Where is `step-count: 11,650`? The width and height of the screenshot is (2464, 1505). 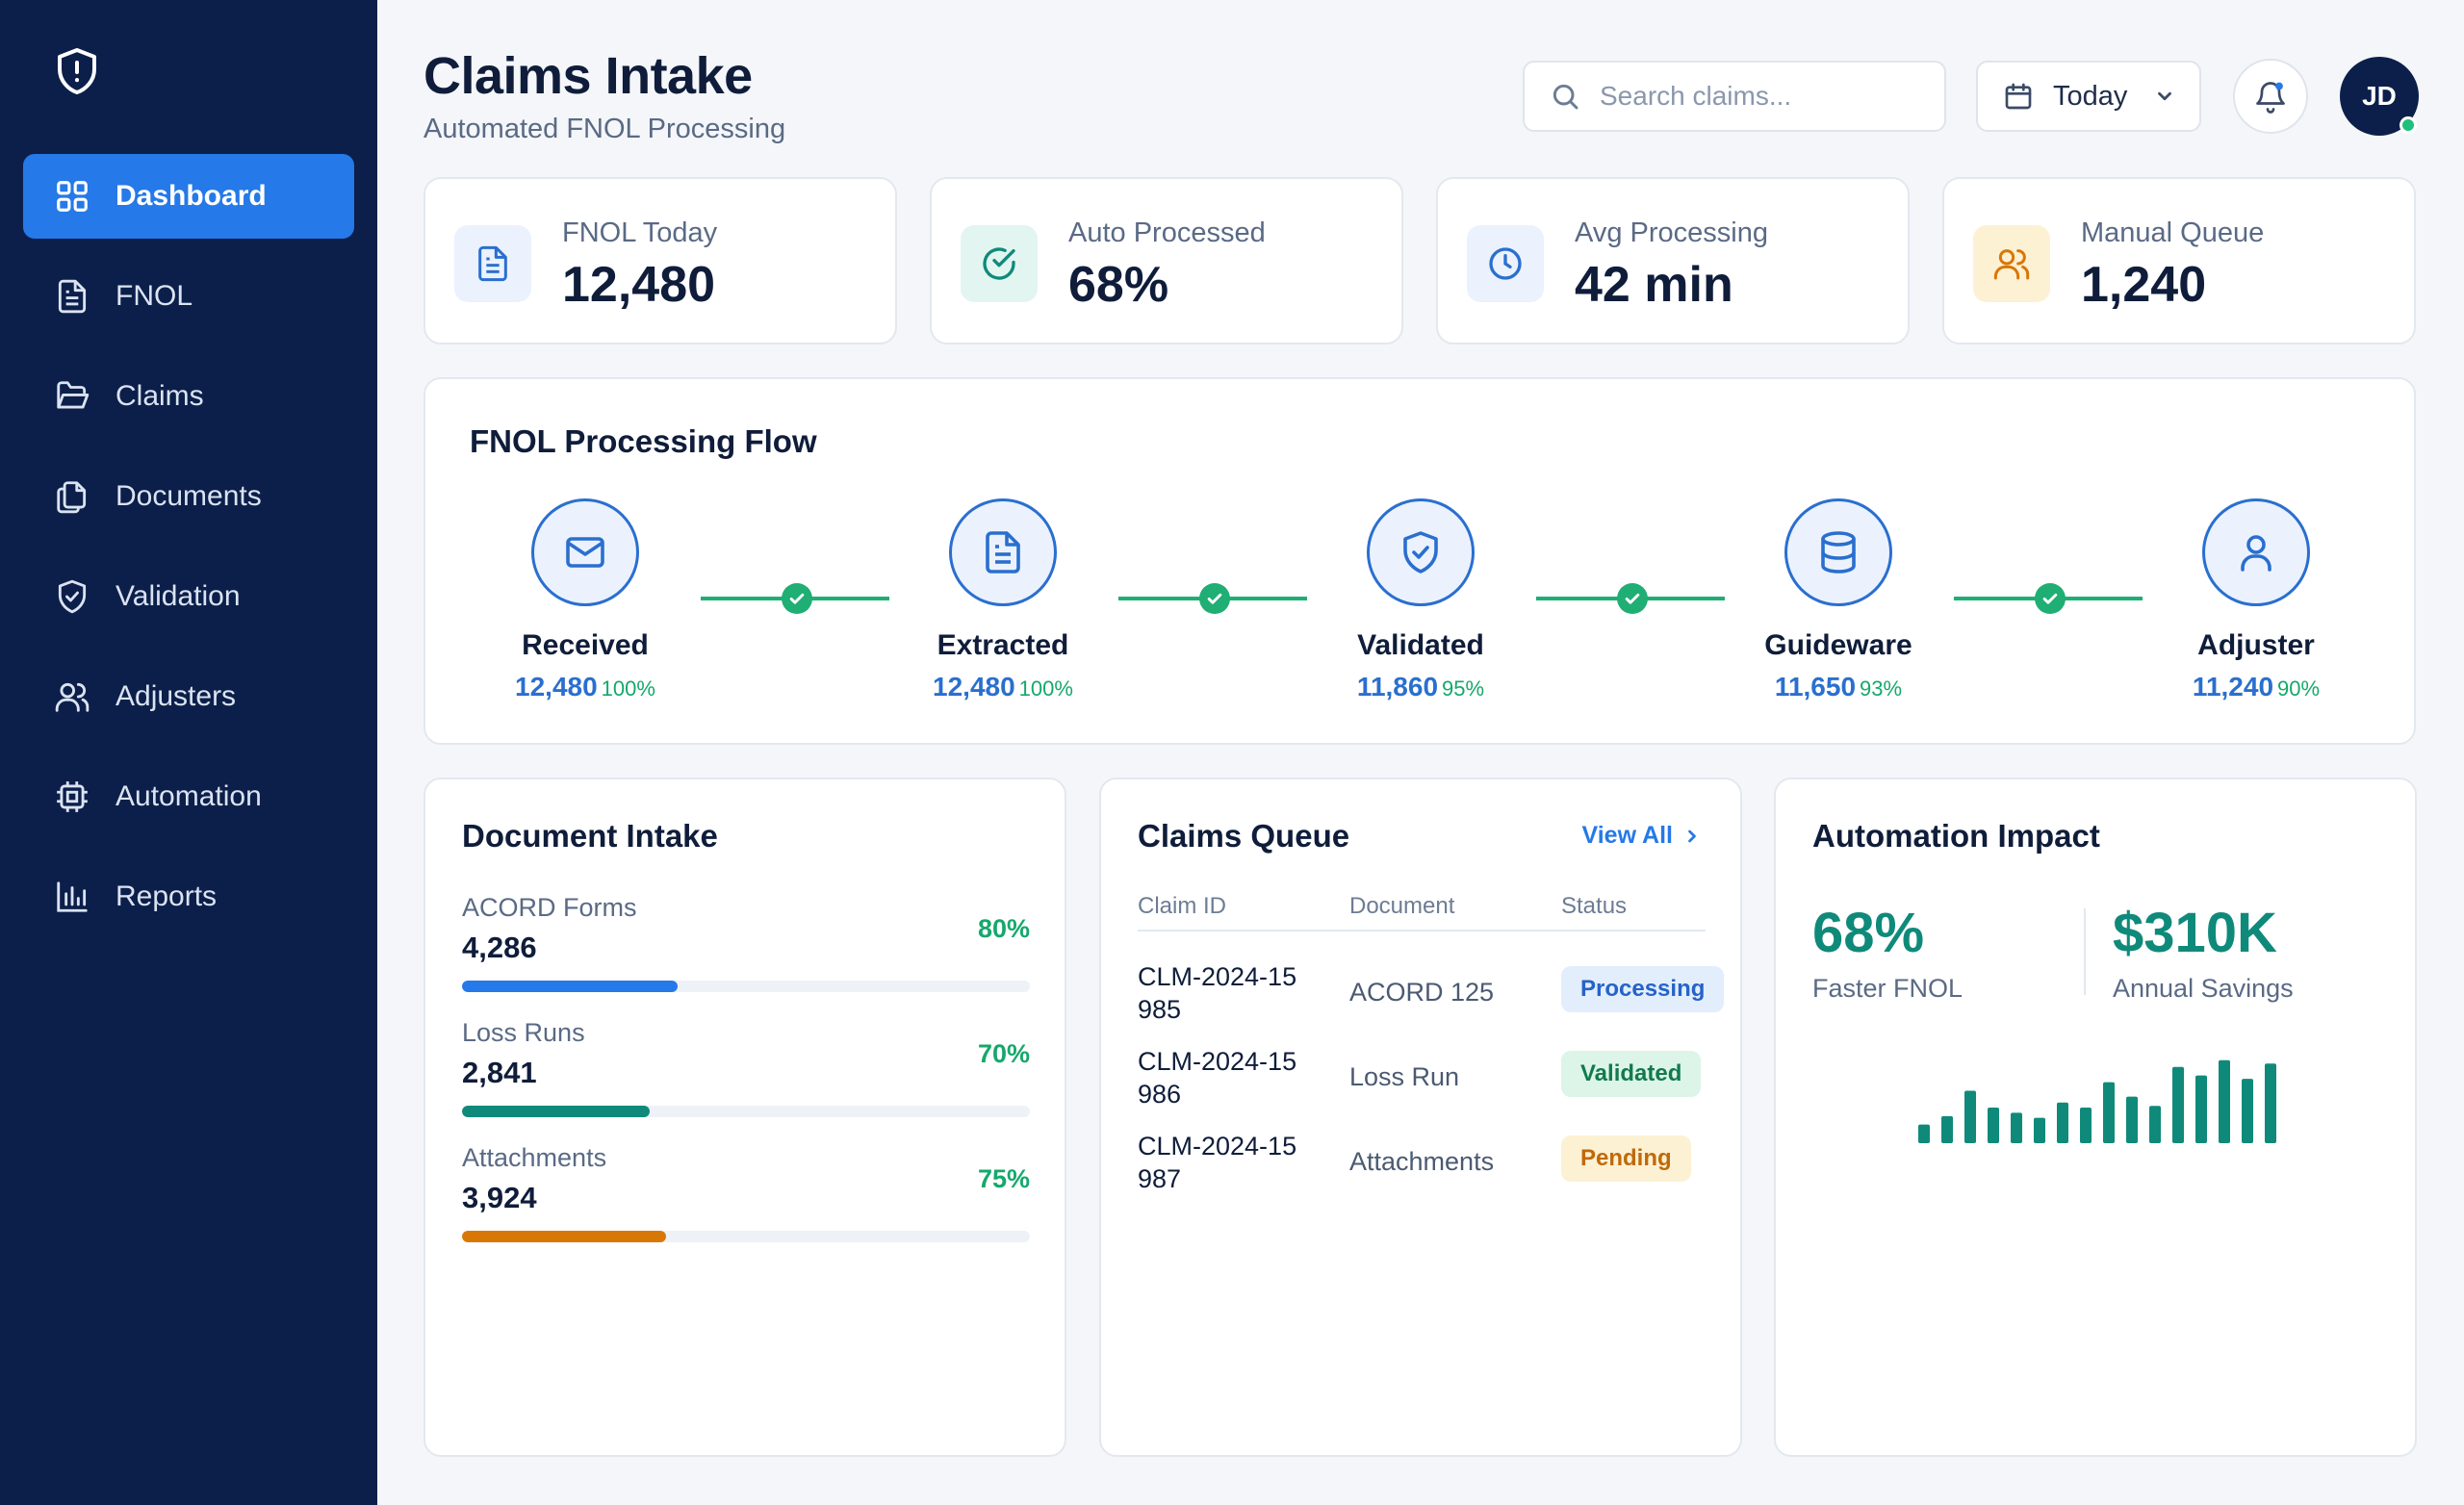
step-count: 11,650 is located at coordinates (1815, 686).